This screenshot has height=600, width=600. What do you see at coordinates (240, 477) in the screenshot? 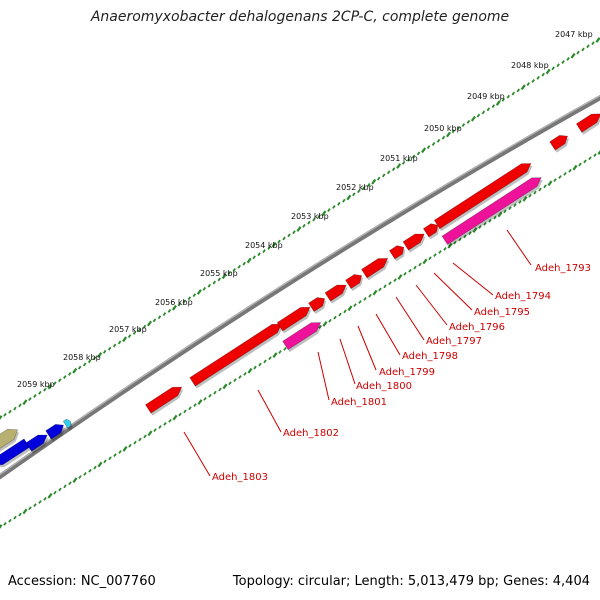
I see `gene-label-adeh-1803: Adeh_1803` at bounding box center [240, 477].